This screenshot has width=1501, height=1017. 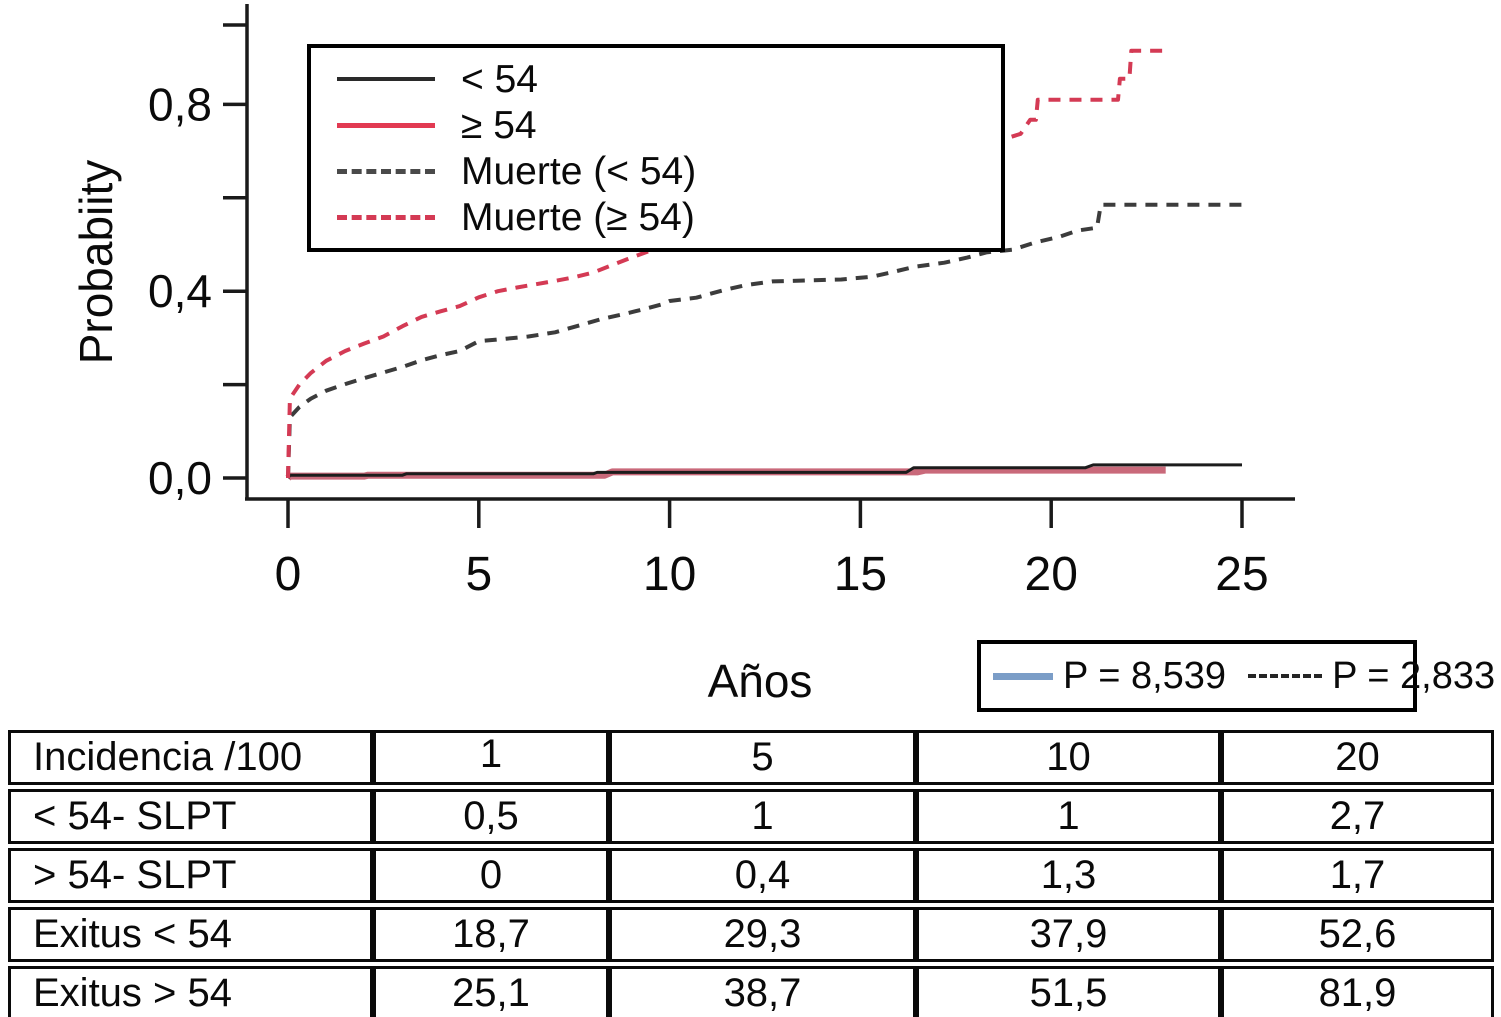 I want to click on row-label: < 54- SLPT, so click(x=190, y=816).